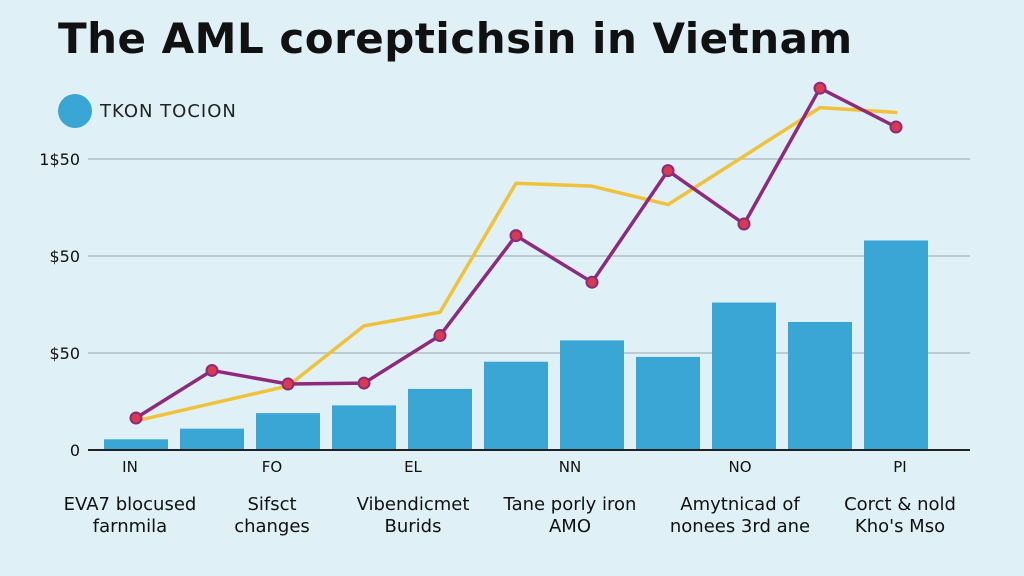 Image resolution: width=1024 pixels, height=576 pixels. What do you see at coordinates (900, 526) in the screenshot?
I see `x-category-label: Kho's Mso` at bounding box center [900, 526].